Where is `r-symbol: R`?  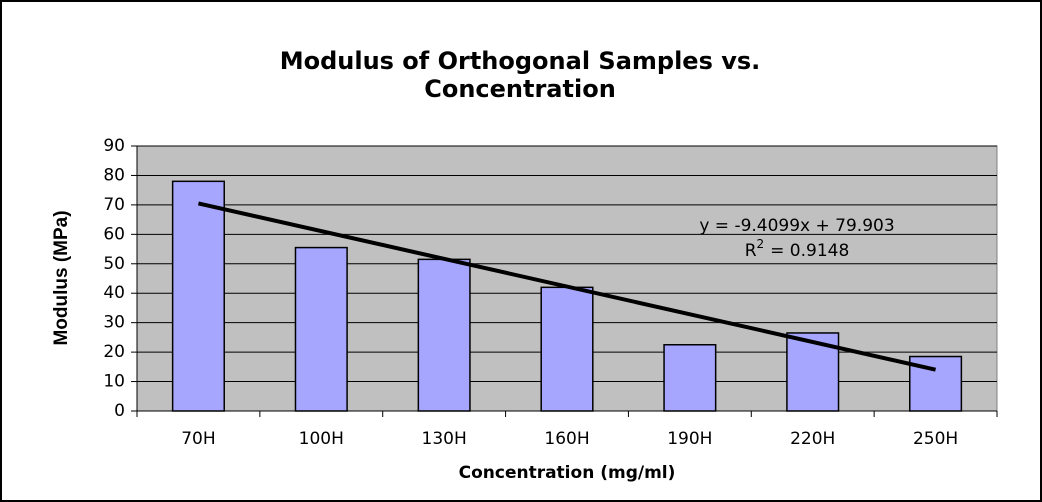 r-symbol: R is located at coordinates (751, 251).